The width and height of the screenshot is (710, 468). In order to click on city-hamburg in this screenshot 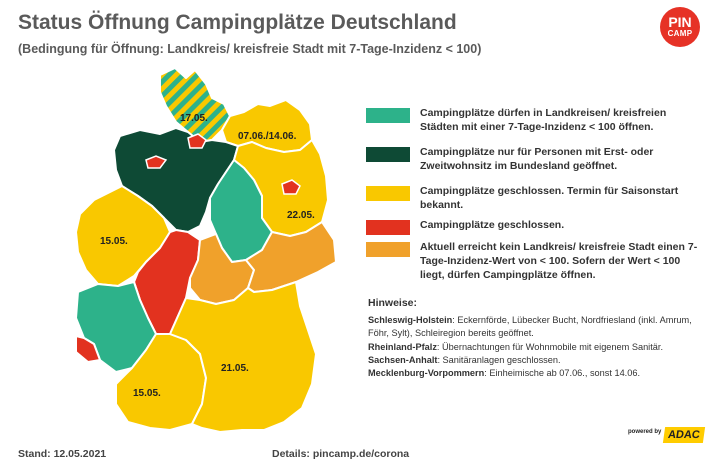, I will do `click(197, 141)`.